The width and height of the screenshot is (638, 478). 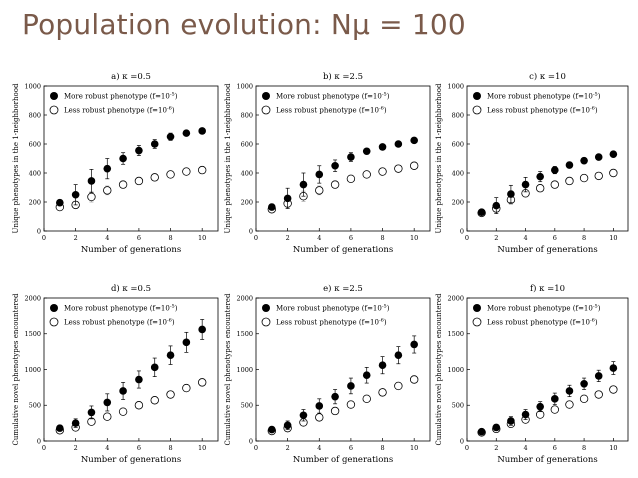 I want to click on y-tick-label: 200, so click(x=458, y=202).